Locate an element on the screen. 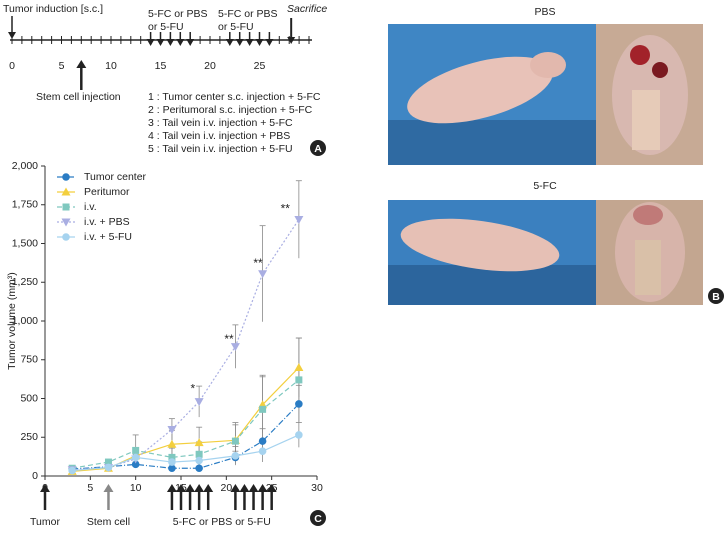 The image size is (727, 538). legend-label: Peritumor is located at coordinates (107, 192).